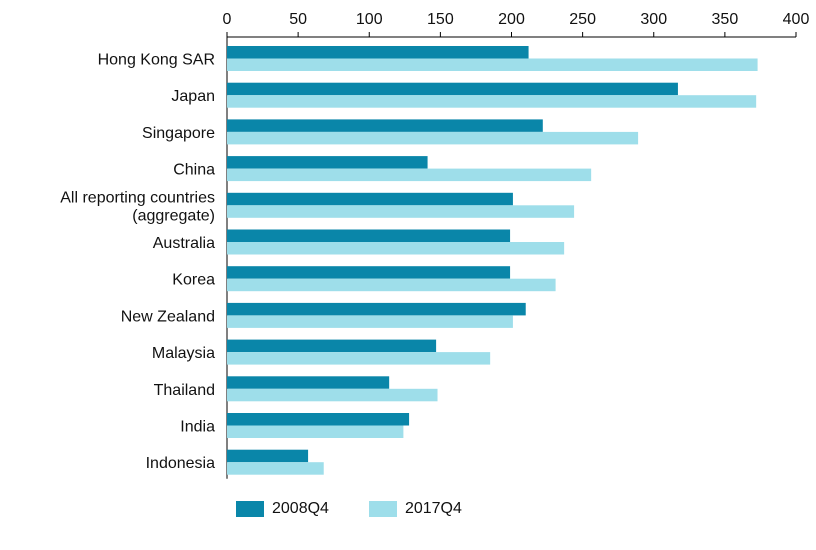 Image resolution: width=816 pixels, height=550 pixels. Describe the element at coordinates (156, 60) in the screenshot. I see `category-label: Hong Kong SAR` at that location.